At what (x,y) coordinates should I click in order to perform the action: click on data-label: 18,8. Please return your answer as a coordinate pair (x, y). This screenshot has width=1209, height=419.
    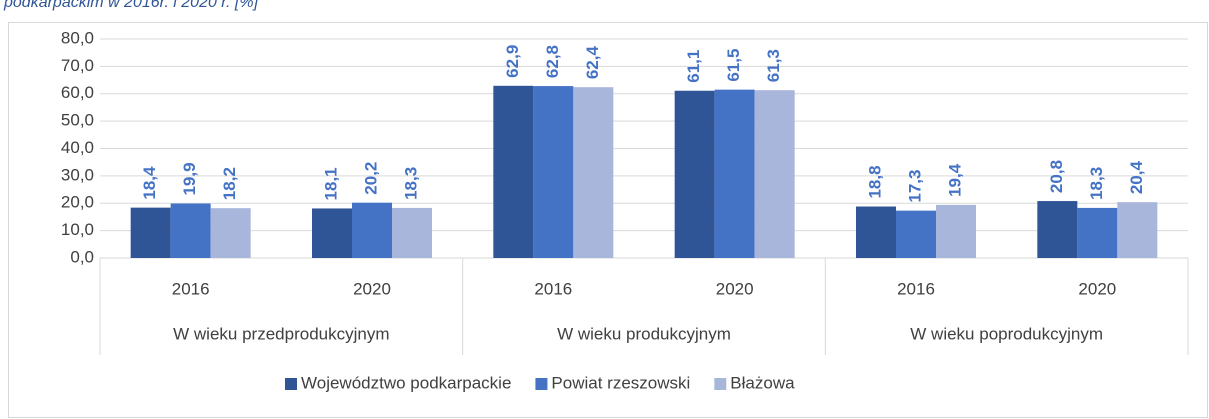
    Looking at the image, I should click on (874, 181).